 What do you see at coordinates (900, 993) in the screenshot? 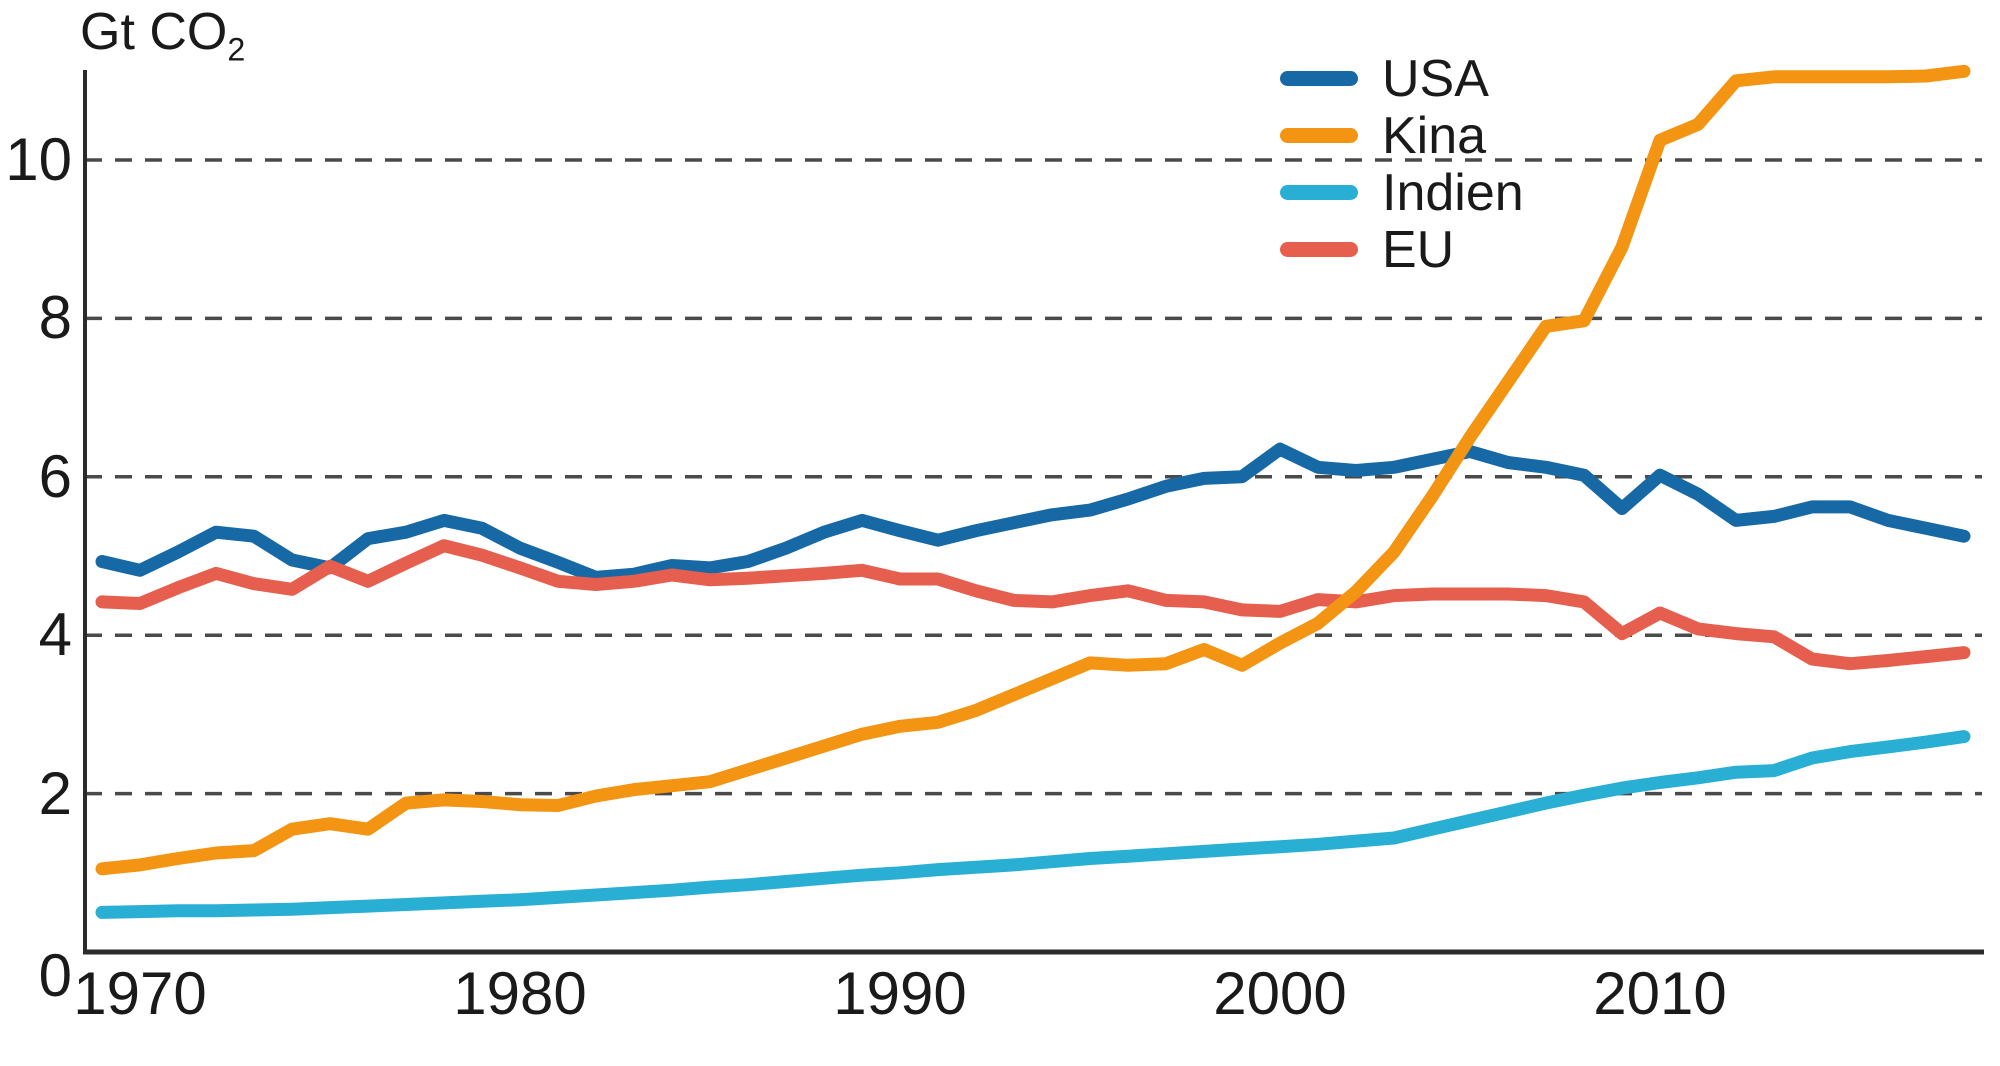
I see `x-tick-label-1990: 1990` at bounding box center [900, 993].